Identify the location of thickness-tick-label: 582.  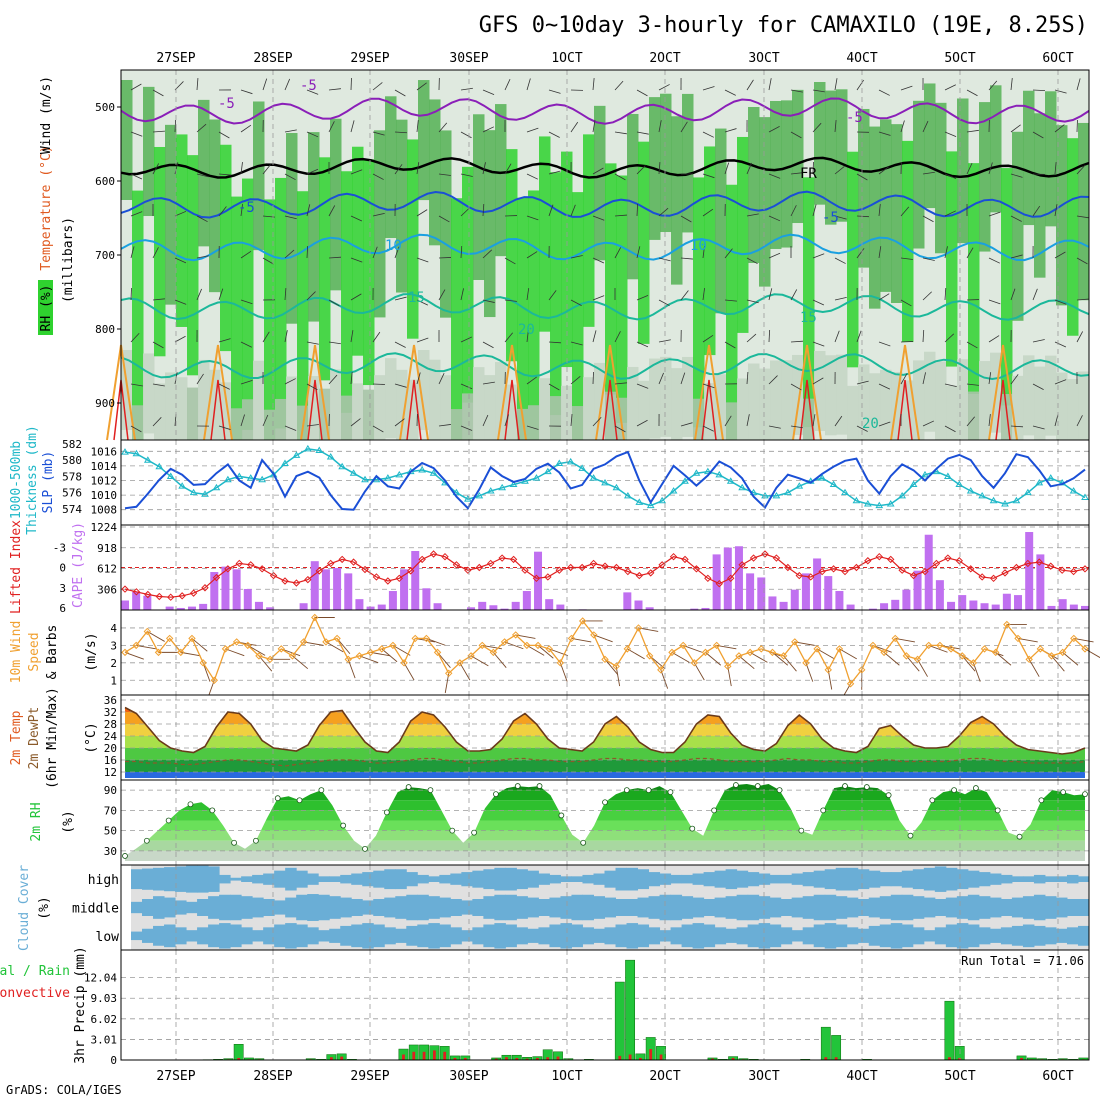
(72, 444).